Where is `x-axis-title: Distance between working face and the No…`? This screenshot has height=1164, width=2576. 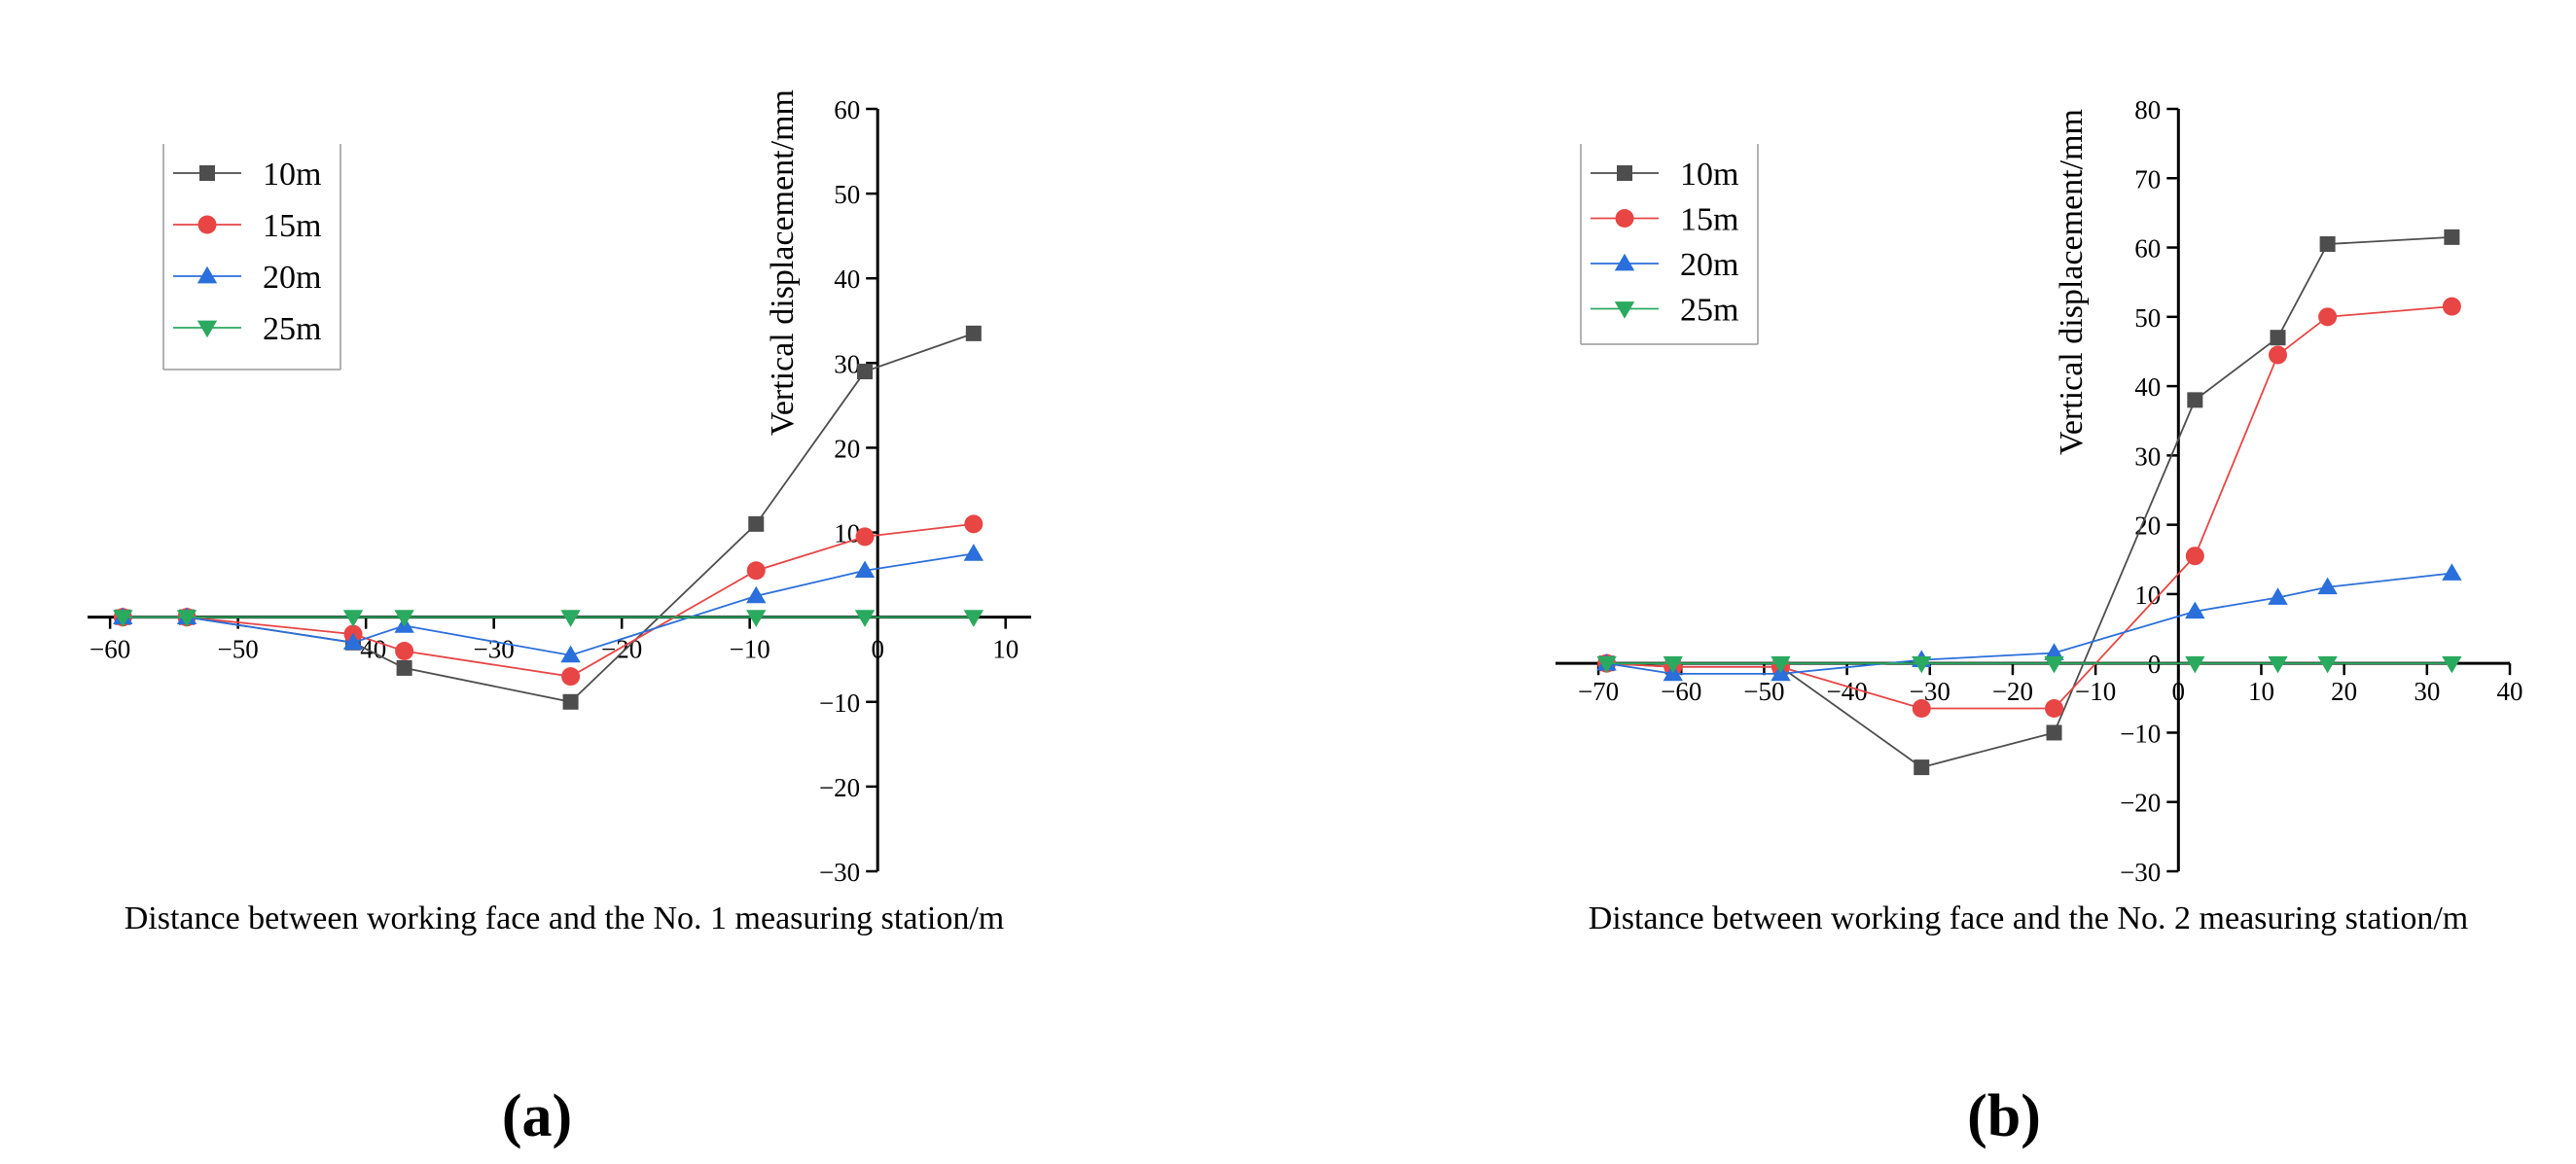 x-axis-title: Distance between working face and the No… is located at coordinates (2029, 918).